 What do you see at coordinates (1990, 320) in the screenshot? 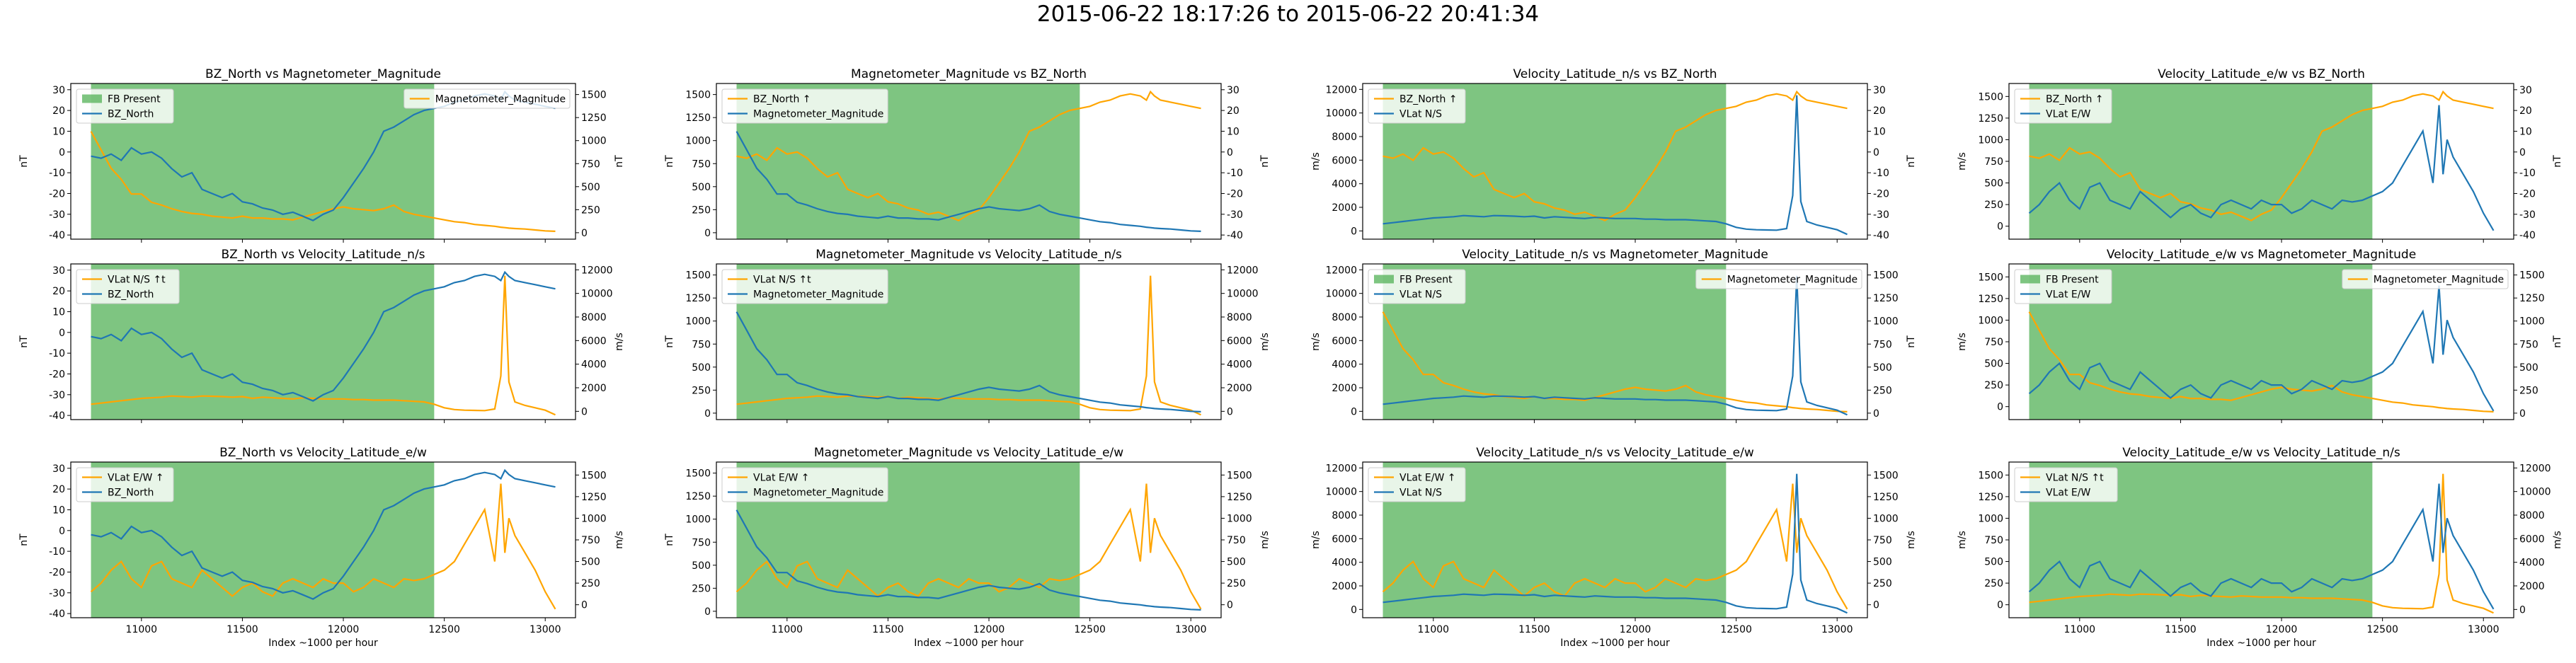
I see `left-tick-label: 1000` at bounding box center [1990, 320].